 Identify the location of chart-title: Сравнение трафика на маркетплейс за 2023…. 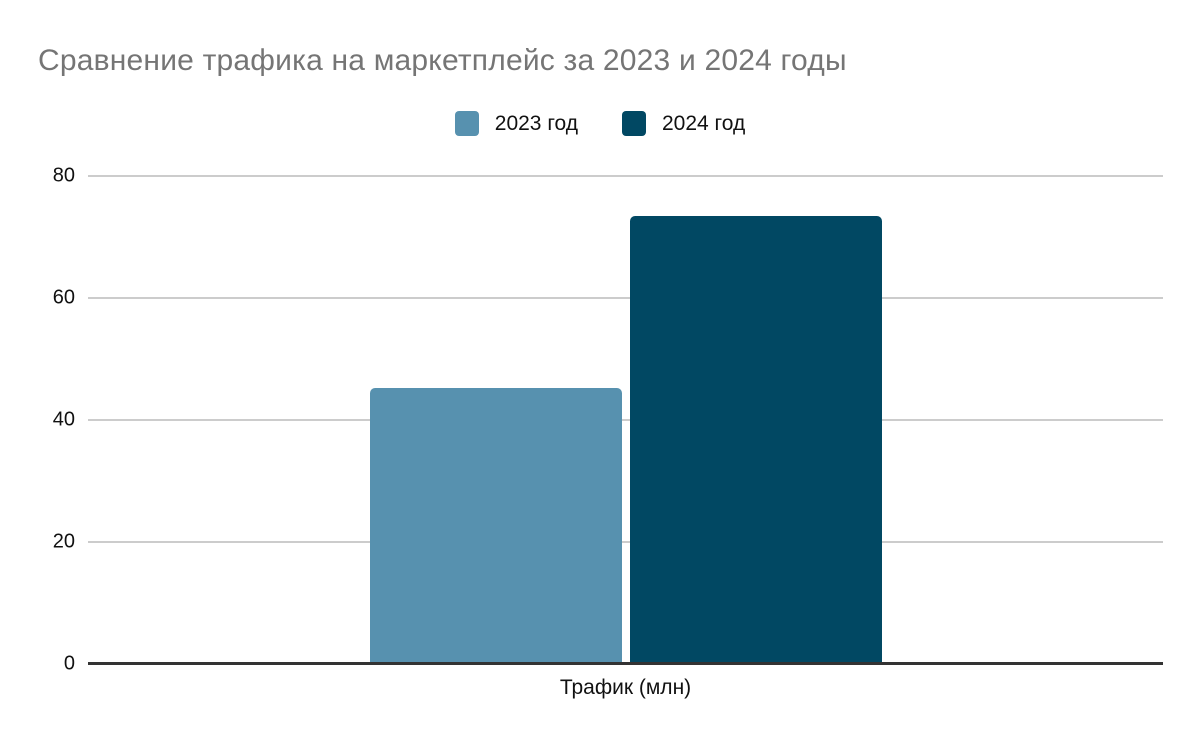
(442, 60).